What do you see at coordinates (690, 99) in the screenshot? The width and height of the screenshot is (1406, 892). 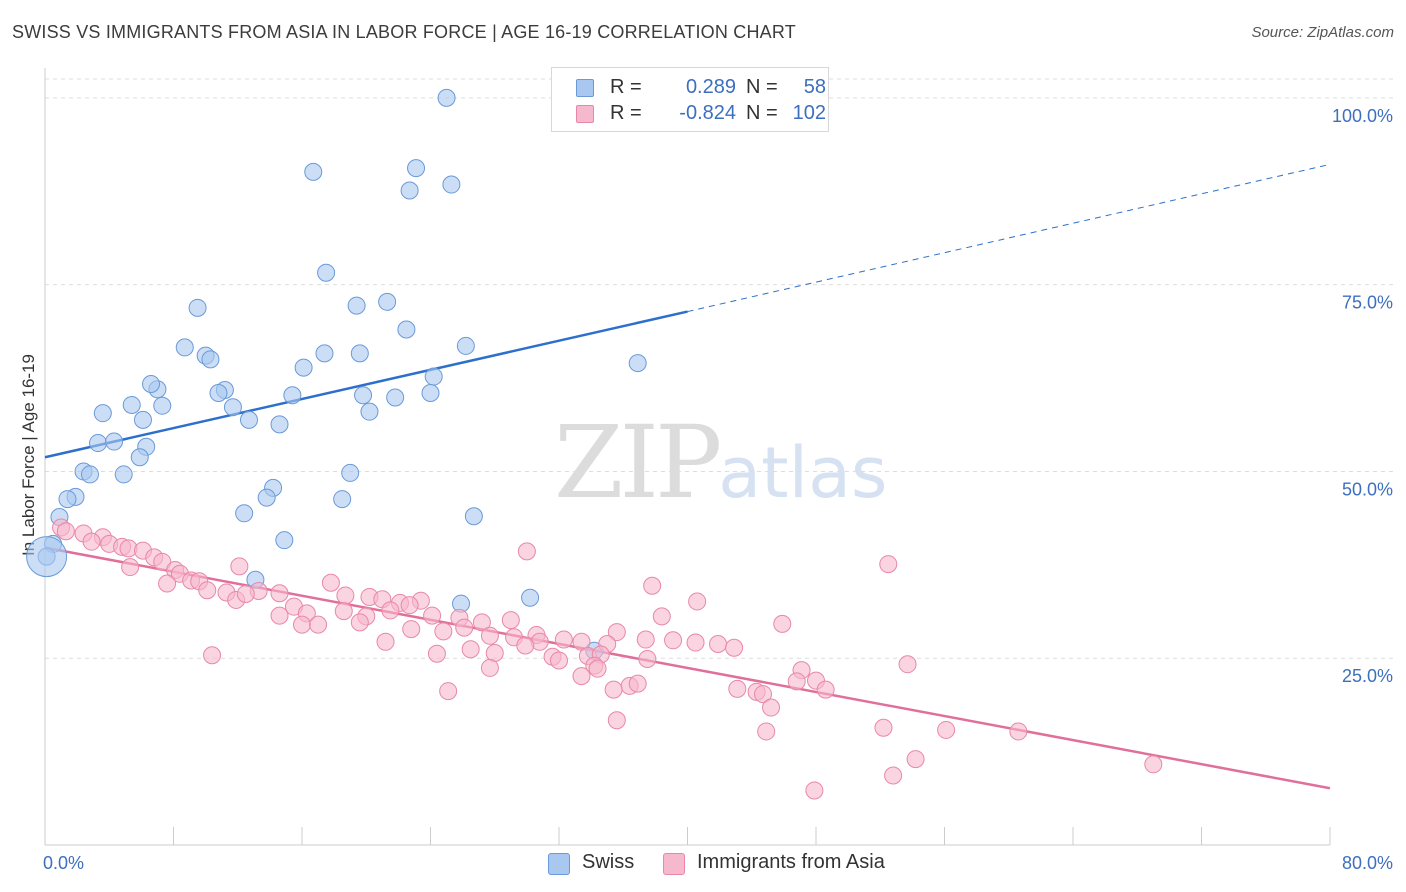 I see `correlation-legend: R = 0.289 N = 58 R = -0.824 N = 102` at bounding box center [690, 99].